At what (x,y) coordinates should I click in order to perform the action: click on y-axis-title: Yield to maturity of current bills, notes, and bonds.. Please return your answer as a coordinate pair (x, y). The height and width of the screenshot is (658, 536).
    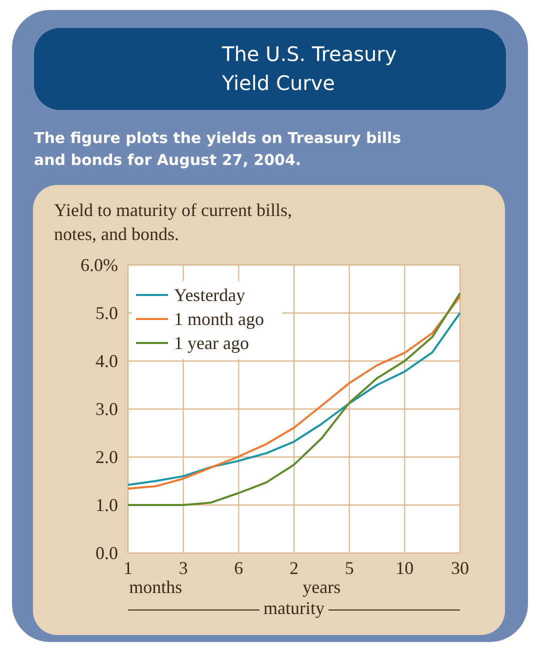
    Looking at the image, I should click on (173, 222).